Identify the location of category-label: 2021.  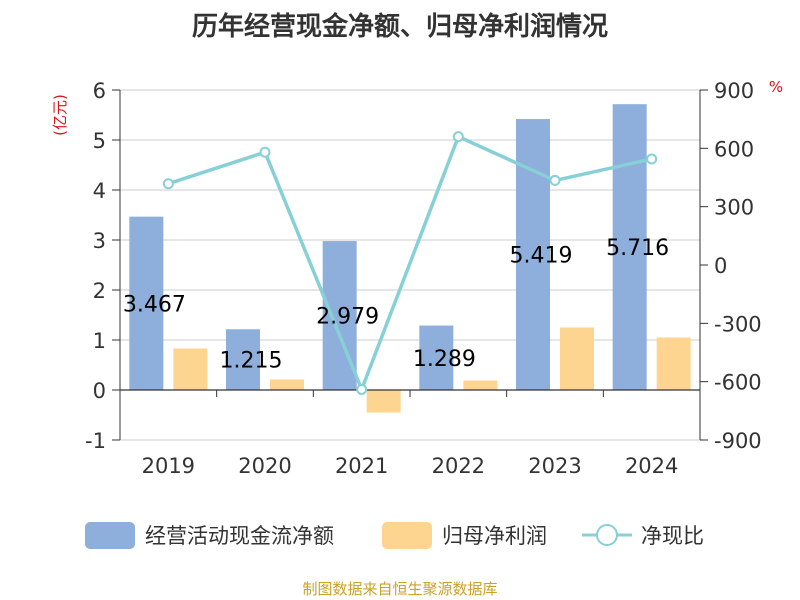
(361, 466).